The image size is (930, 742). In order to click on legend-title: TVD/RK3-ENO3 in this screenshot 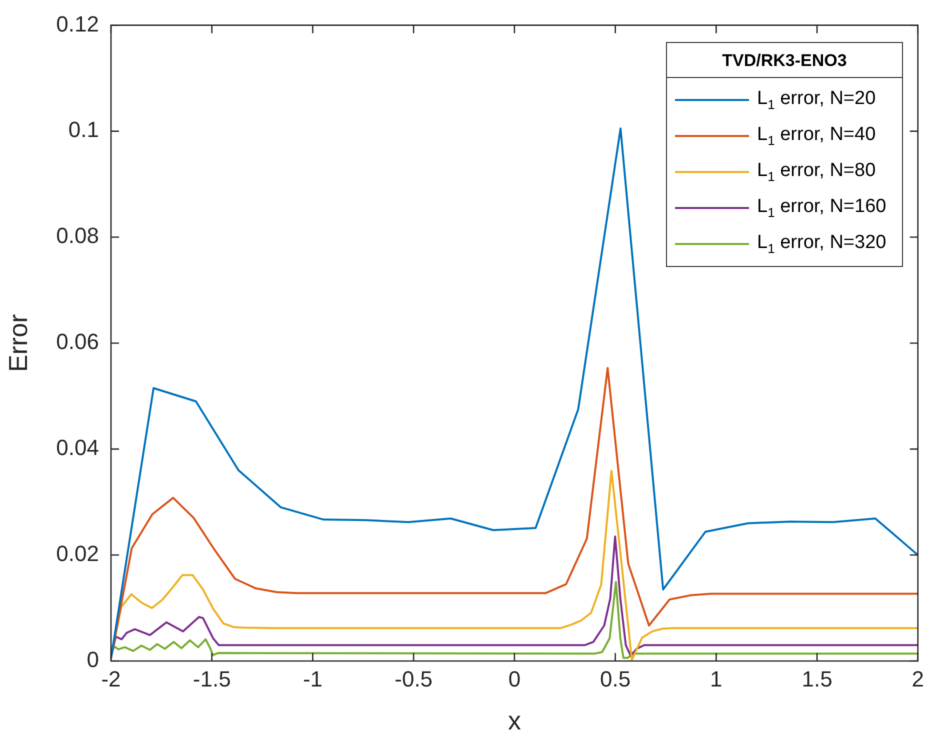, I will do `click(784, 61)`.